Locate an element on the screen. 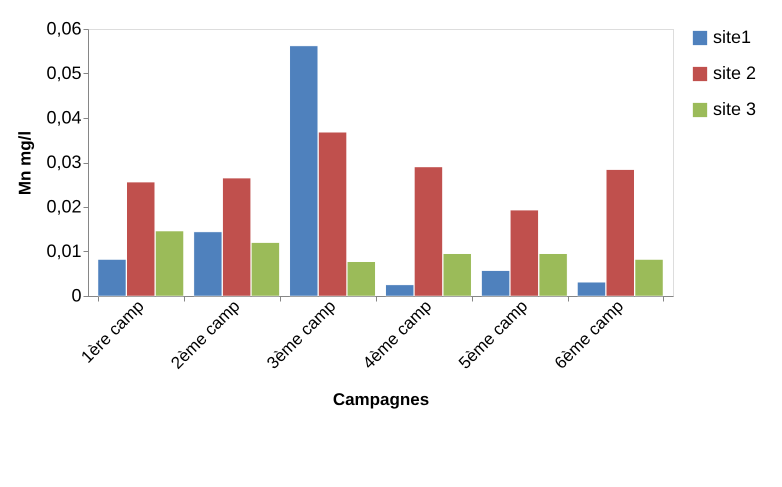 The width and height of the screenshot is (782, 487). legend-label: site 2 is located at coordinates (734, 73).